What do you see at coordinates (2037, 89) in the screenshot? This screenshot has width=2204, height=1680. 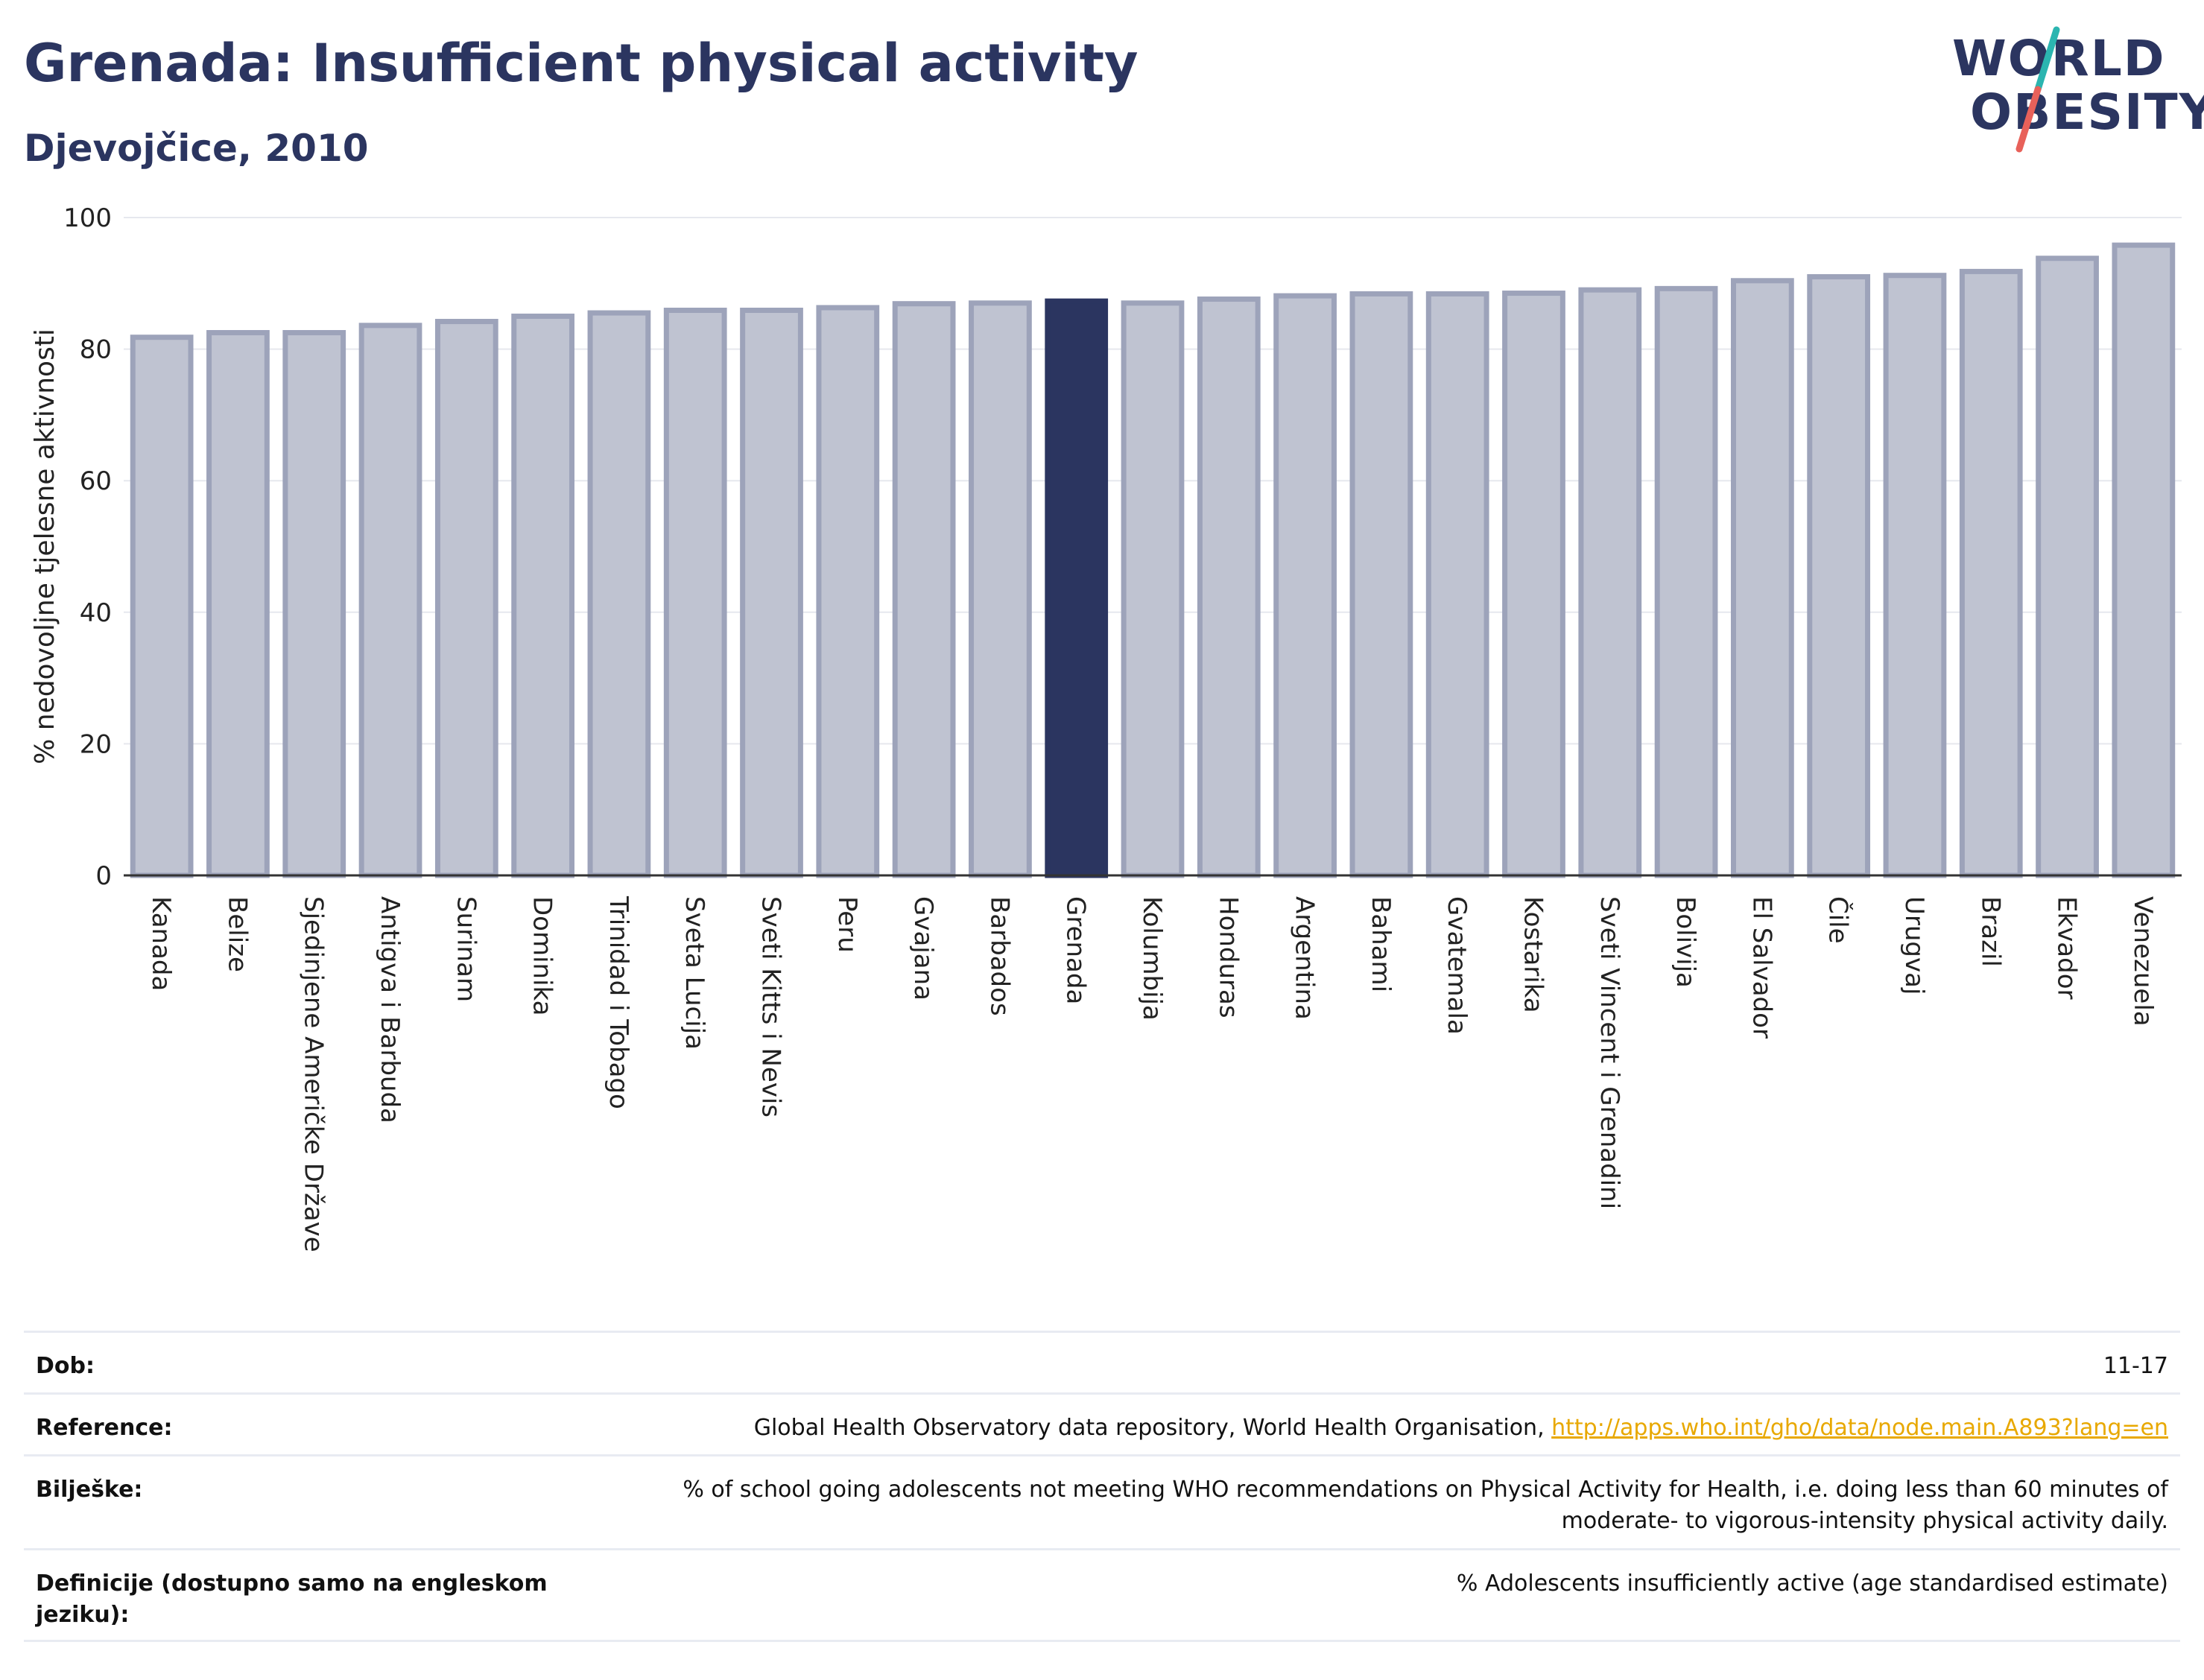 I see `logo-slash-icon` at bounding box center [2037, 89].